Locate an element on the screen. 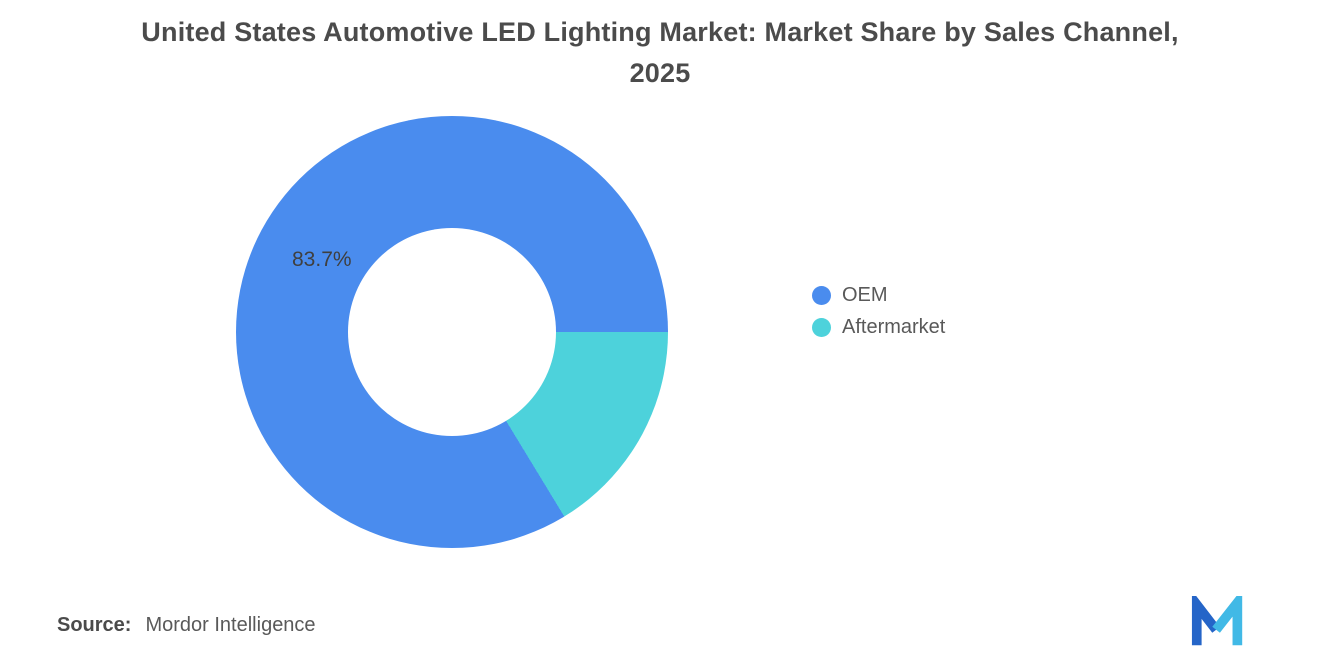 The width and height of the screenshot is (1320, 665). oem-legend-swatch is located at coordinates (821, 295).